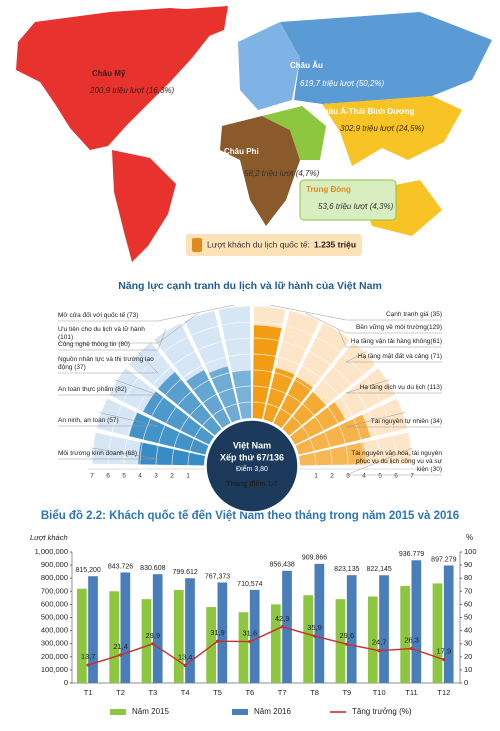 The width and height of the screenshot is (500, 731). I want to click on scale-ring, so click(252, 434).